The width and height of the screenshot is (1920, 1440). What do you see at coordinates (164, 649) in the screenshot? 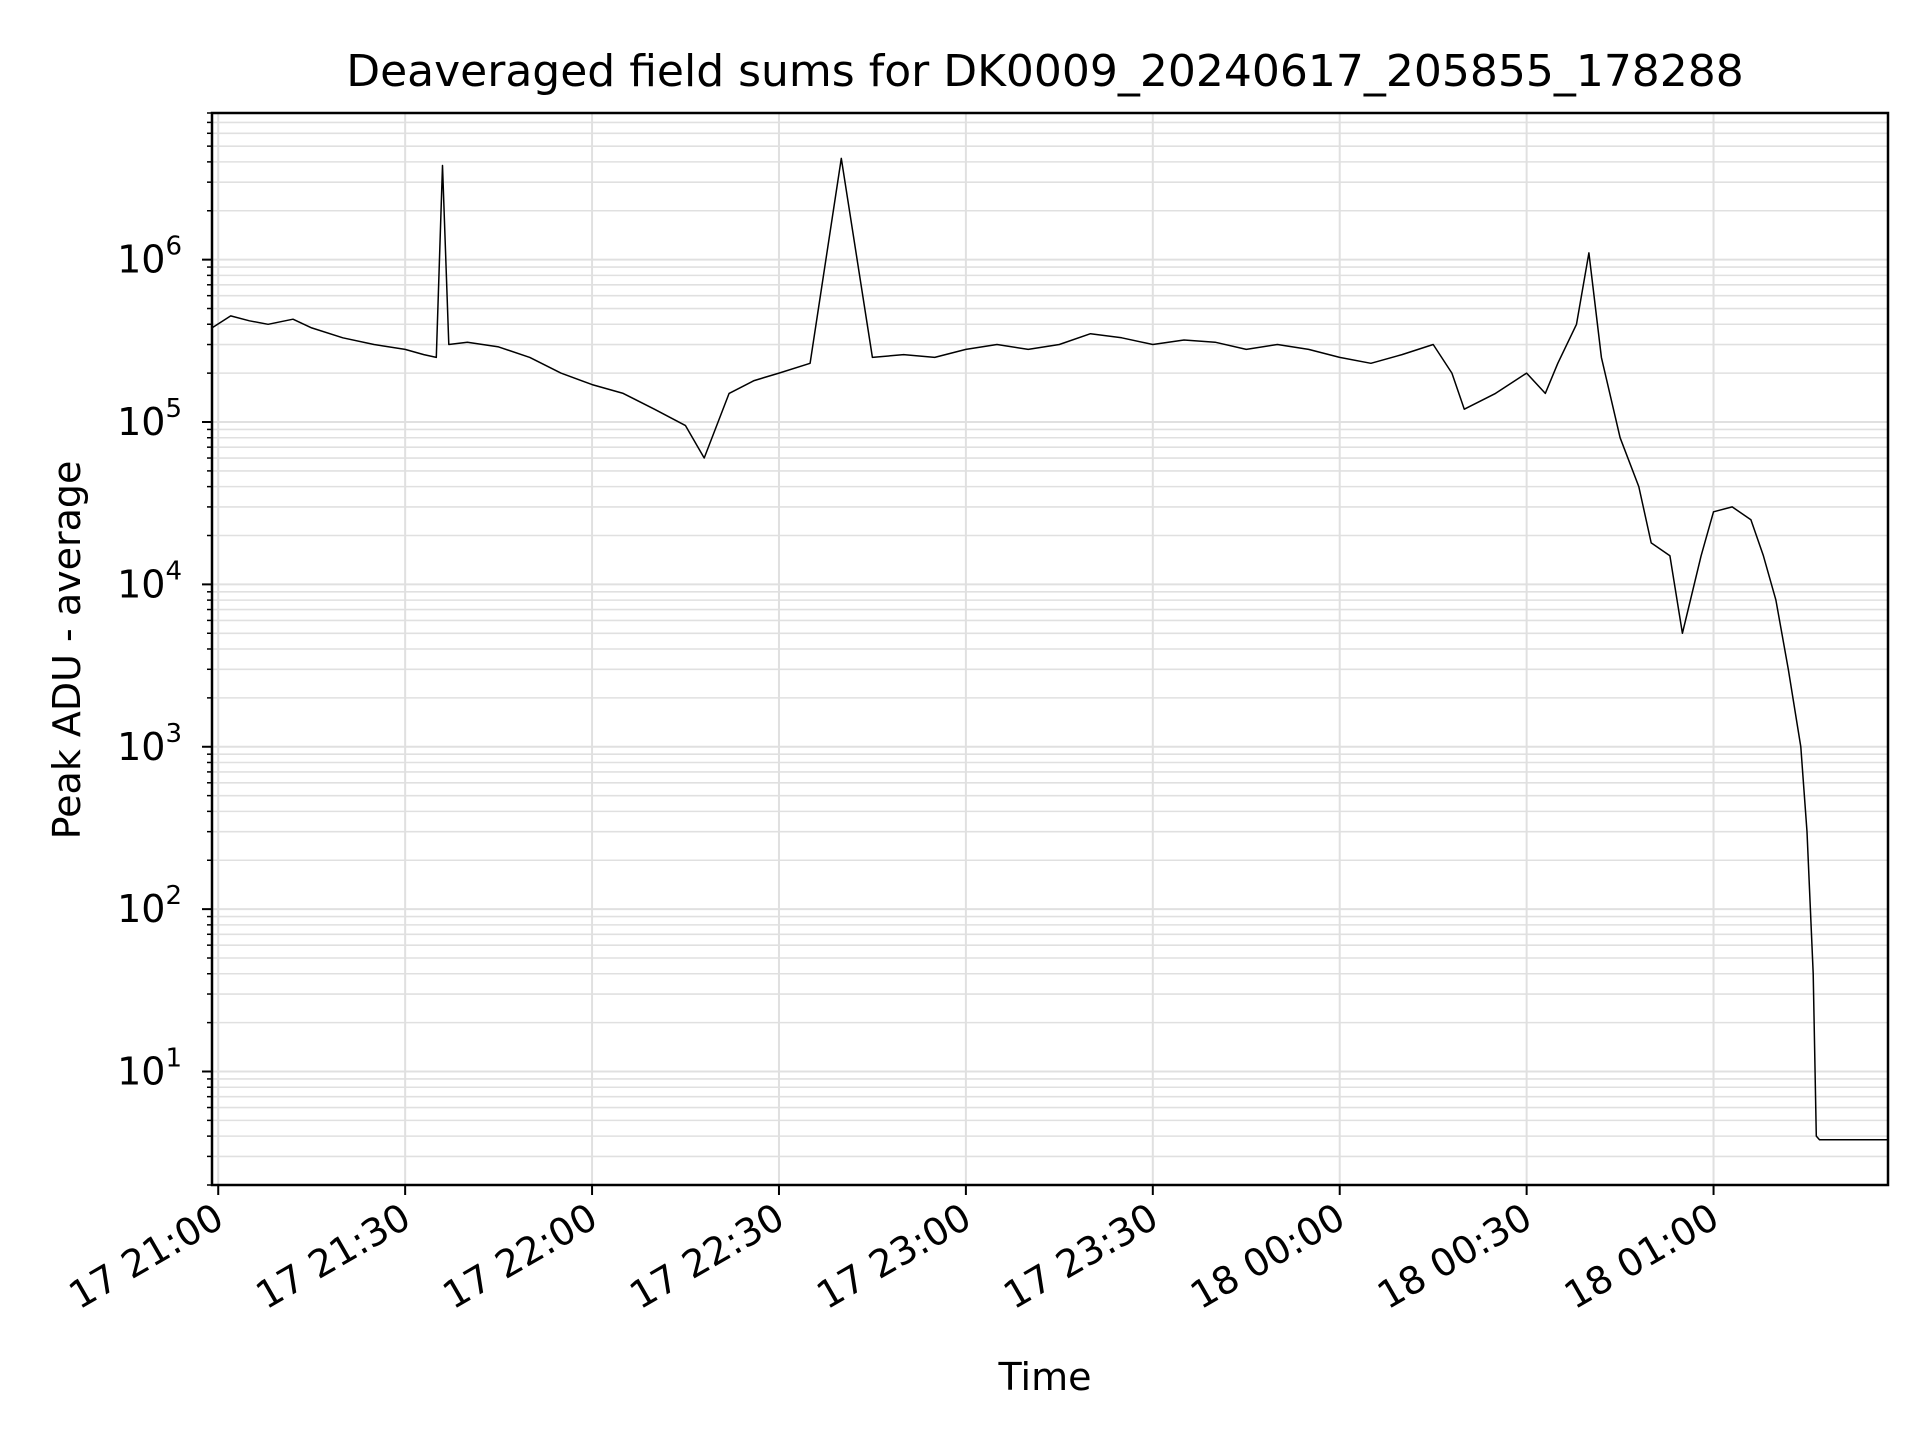
I see `y-axis-ticks: 10¹ 10² 10³ 10⁴ 10⁵ 10⁶` at bounding box center [164, 649].